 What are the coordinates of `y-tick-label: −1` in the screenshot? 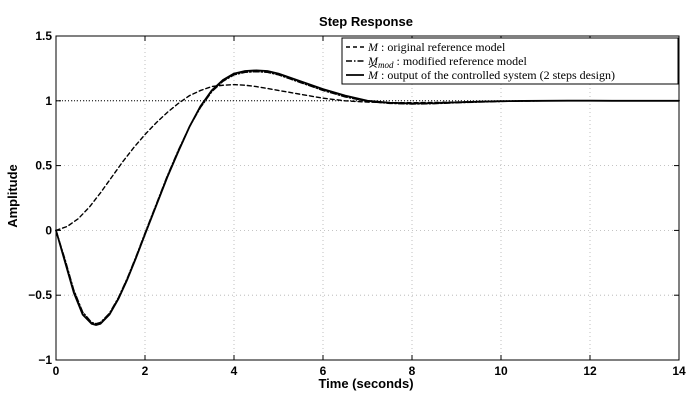 It's located at (45, 360).